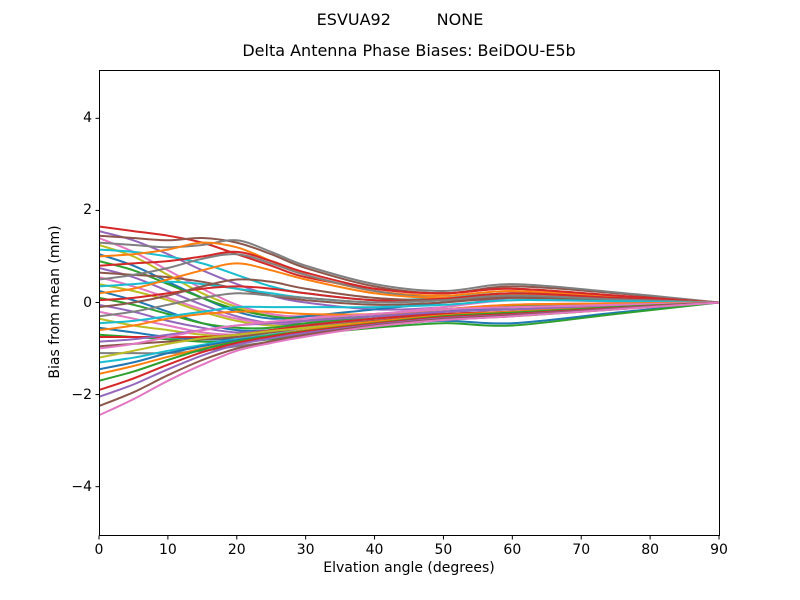 Image resolution: width=800 pixels, height=600 pixels. What do you see at coordinates (374, 550) in the screenshot?
I see `x-tick-label: 40` at bounding box center [374, 550].